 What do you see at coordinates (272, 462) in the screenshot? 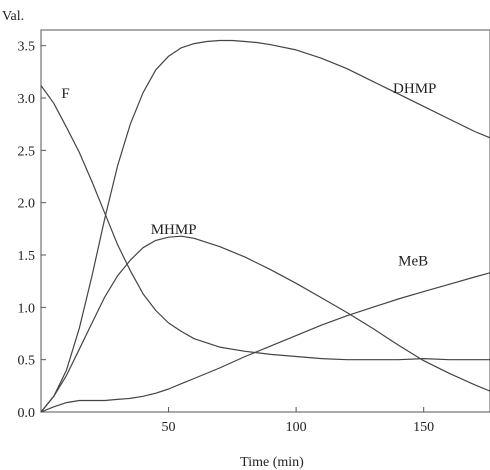
I see `x-axis-label: Time (min)` at bounding box center [272, 462].